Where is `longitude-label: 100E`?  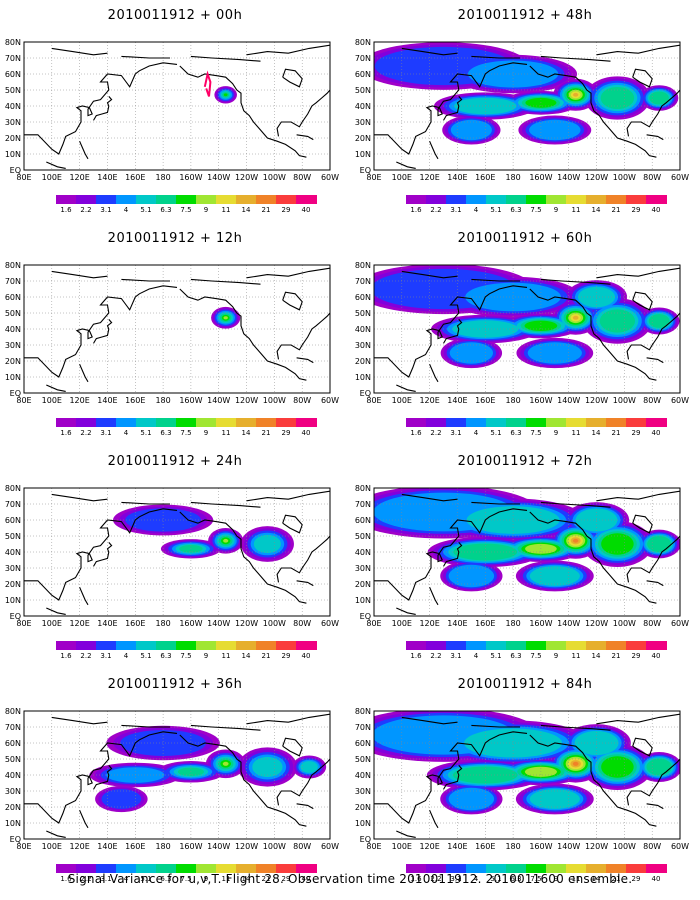 longitude-label: 100E is located at coordinates (52, 623).